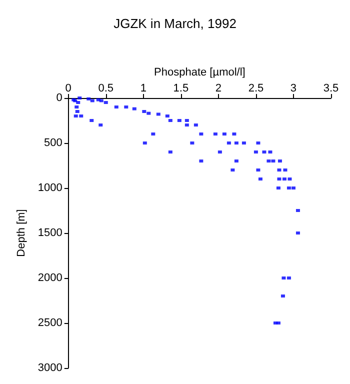  Describe the element at coordinates (50, 368) in the screenshot. I see `y-tick-label: 3000` at that location.